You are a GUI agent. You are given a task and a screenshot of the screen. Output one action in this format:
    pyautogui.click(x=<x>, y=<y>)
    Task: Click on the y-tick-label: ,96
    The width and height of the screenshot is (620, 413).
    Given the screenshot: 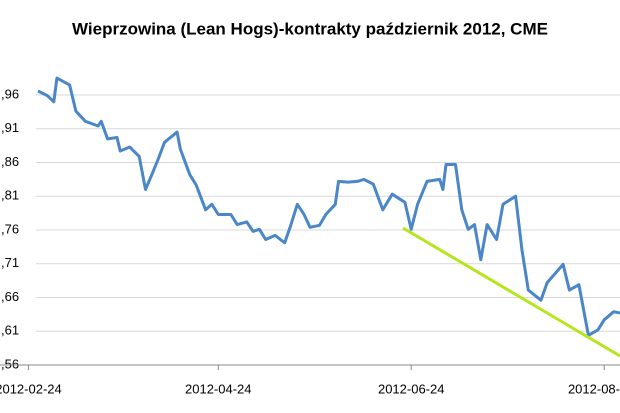 What is the action you would take?
    pyautogui.click(x=10, y=93)
    